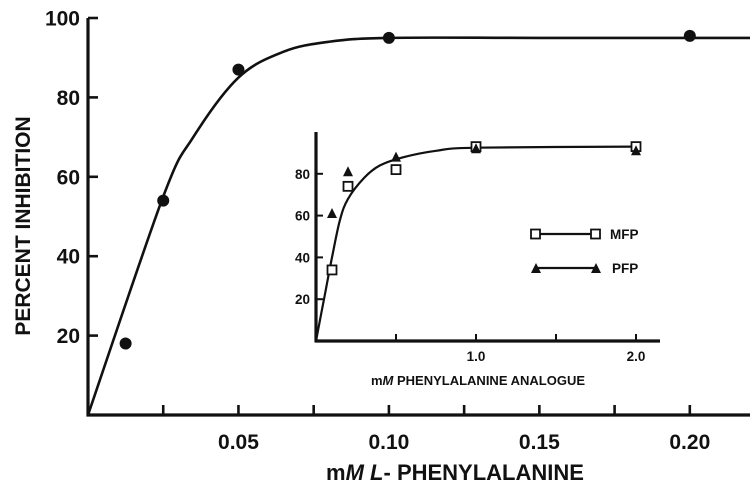  I want to click on main-x-tick-label: 0.20, so click(689, 442).